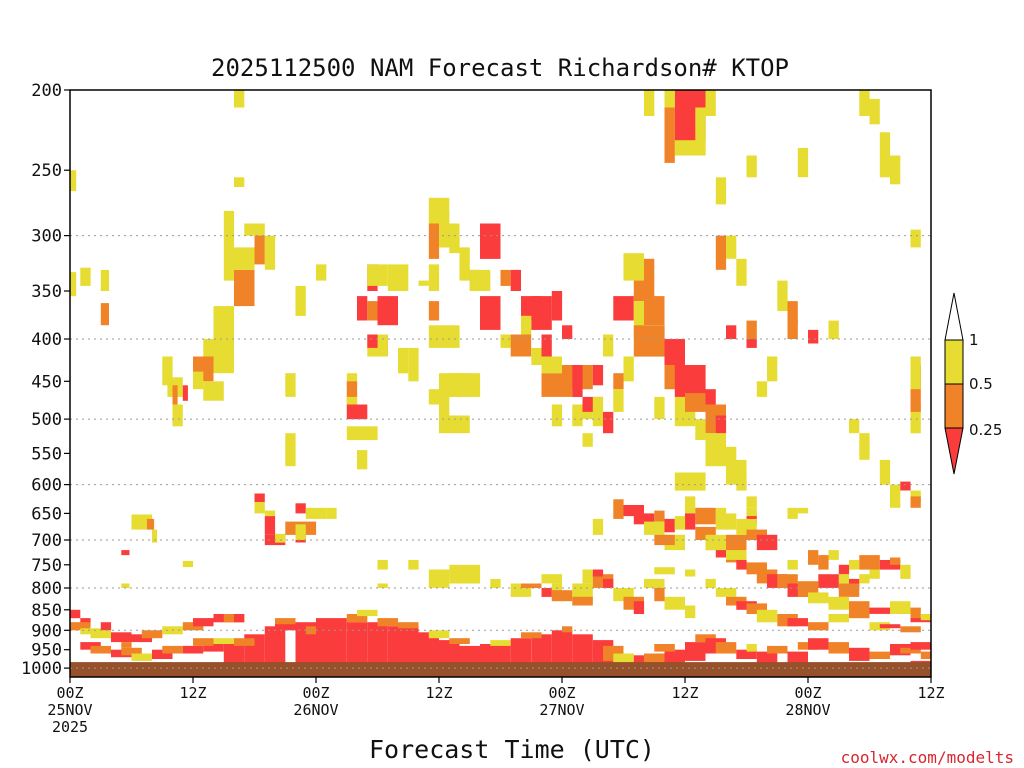 This screenshot has height=768, width=1024. Describe the element at coordinates (192, 693) in the screenshot. I see `x-tick-label: 12Z` at that location.